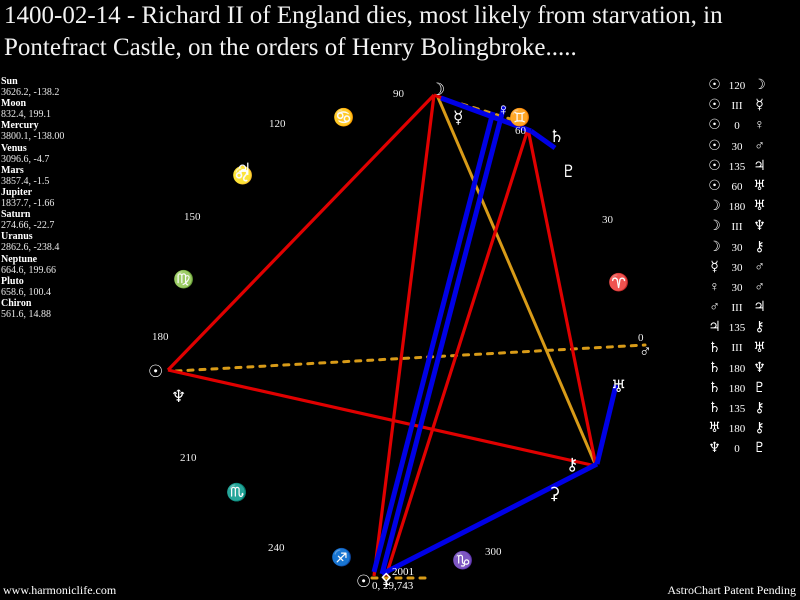 The height and width of the screenshot is (600, 800). What do you see at coordinates (752, 207) in the screenshot?
I see `aspect-row: ☽ 180 ♅` at bounding box center [752, 207].